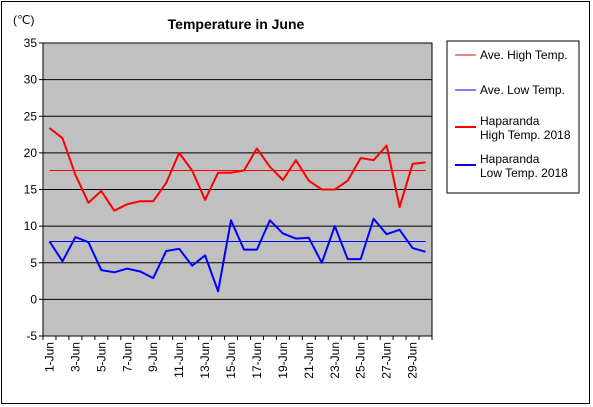  Describe the element at coordinates (31, 190) in the screenshot. I see `y-tick-label: 15` at that location.